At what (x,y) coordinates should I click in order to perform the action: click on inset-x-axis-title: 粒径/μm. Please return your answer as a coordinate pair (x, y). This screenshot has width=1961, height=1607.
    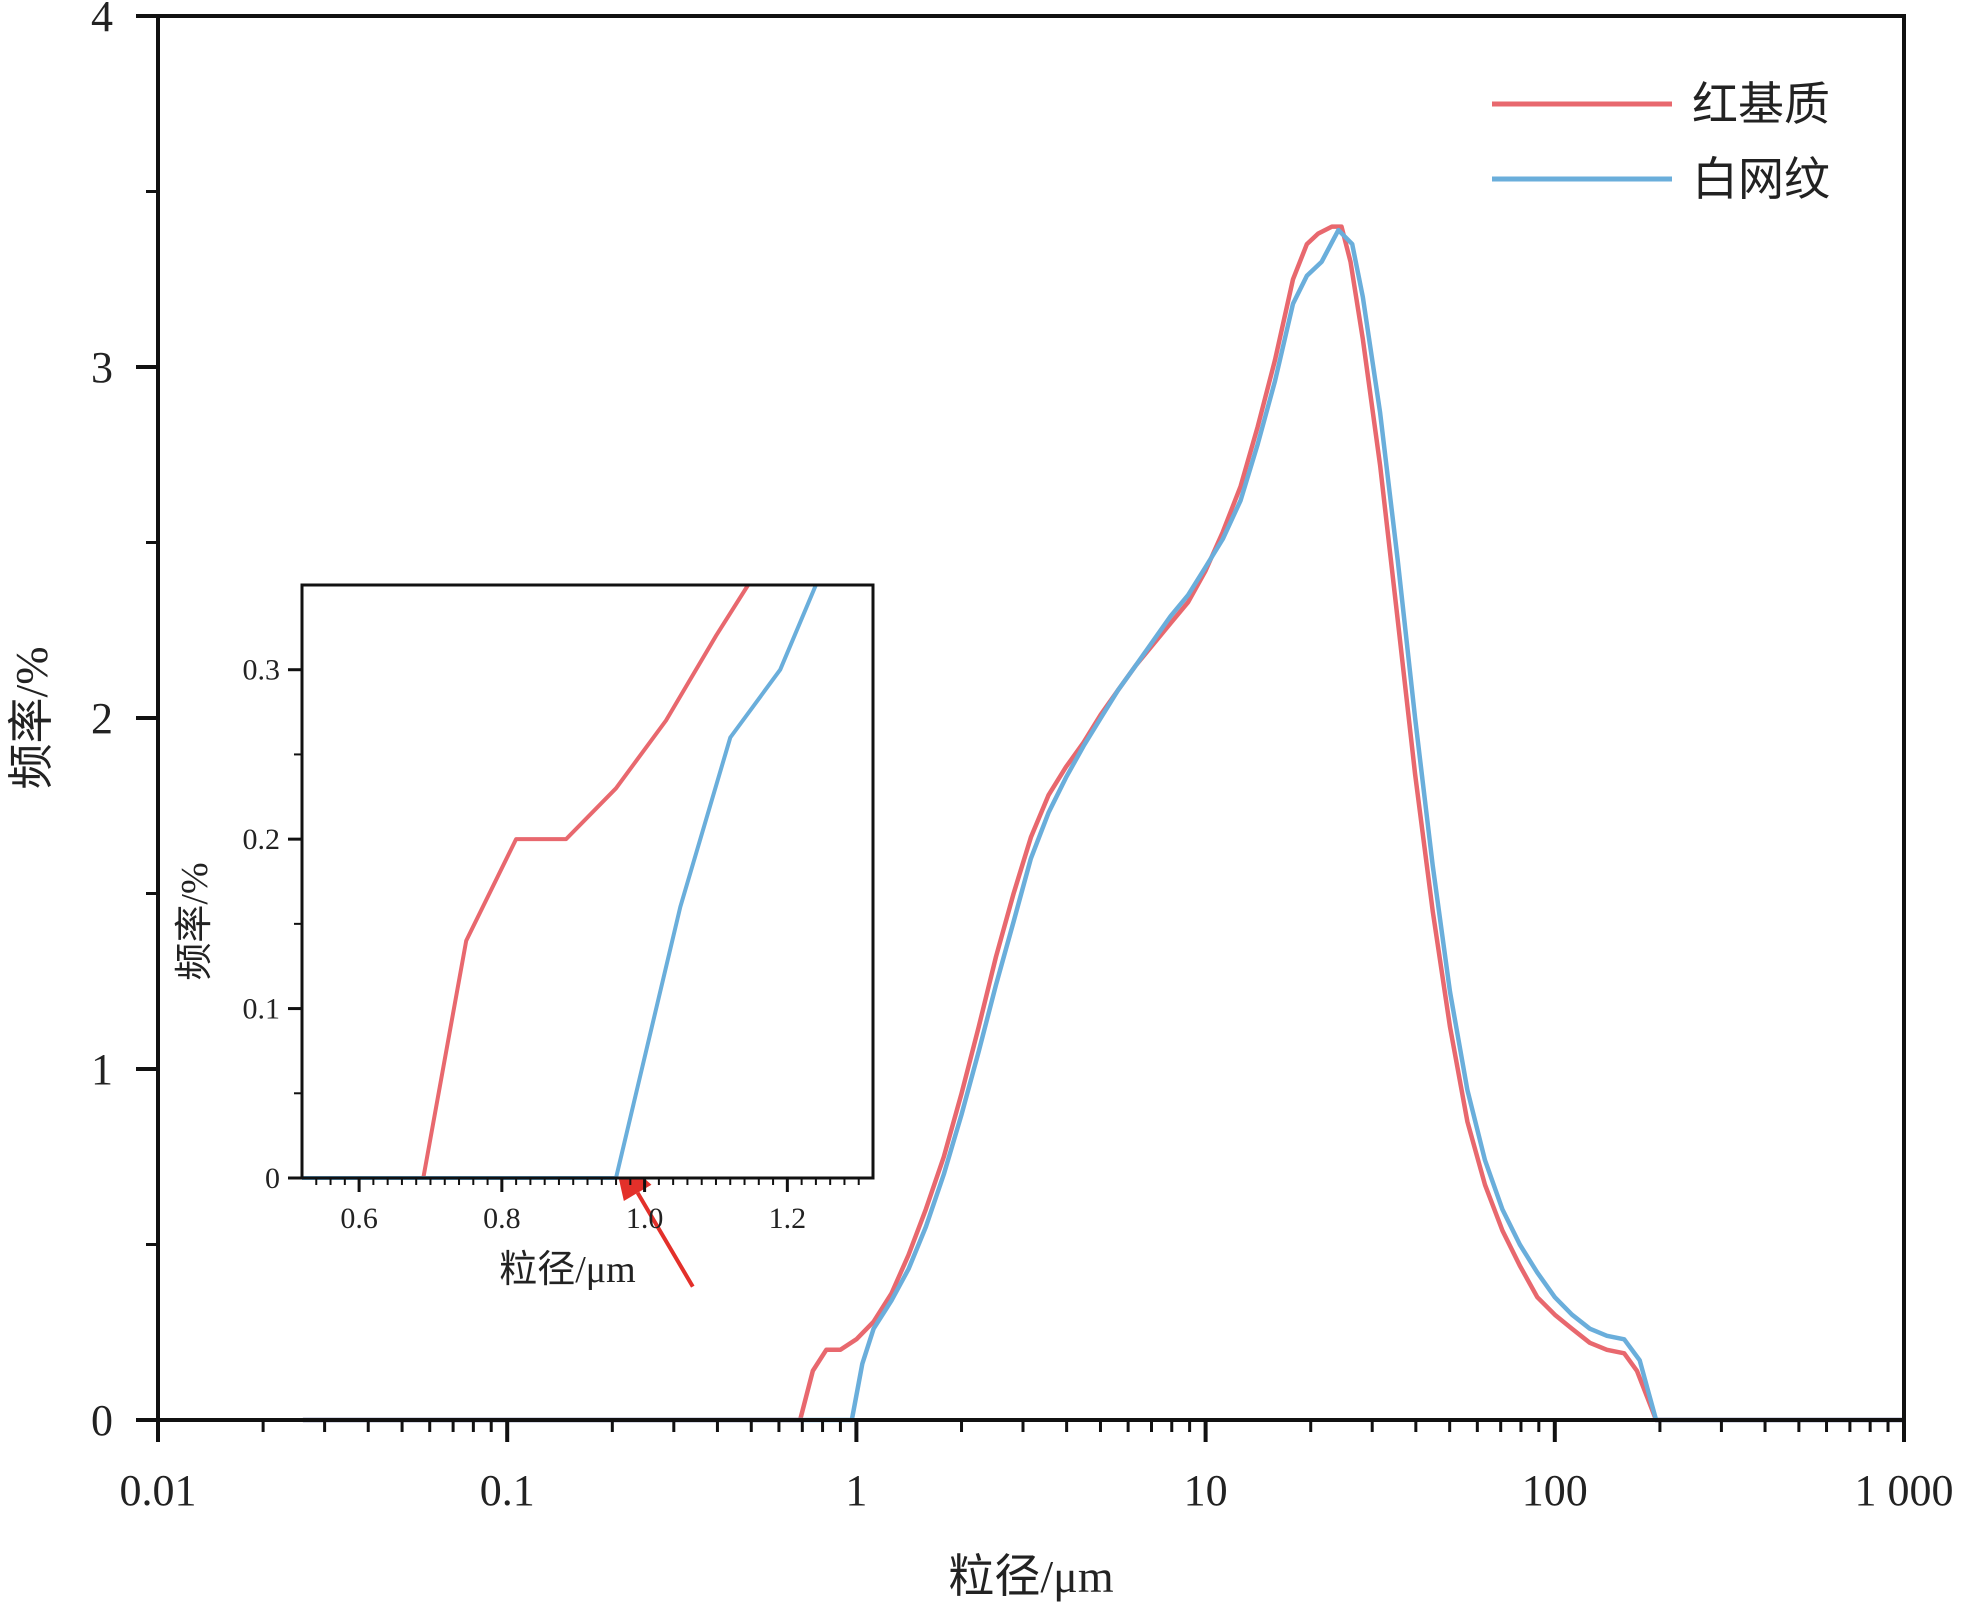
    Looking at the image, I should click on (567, 1270).